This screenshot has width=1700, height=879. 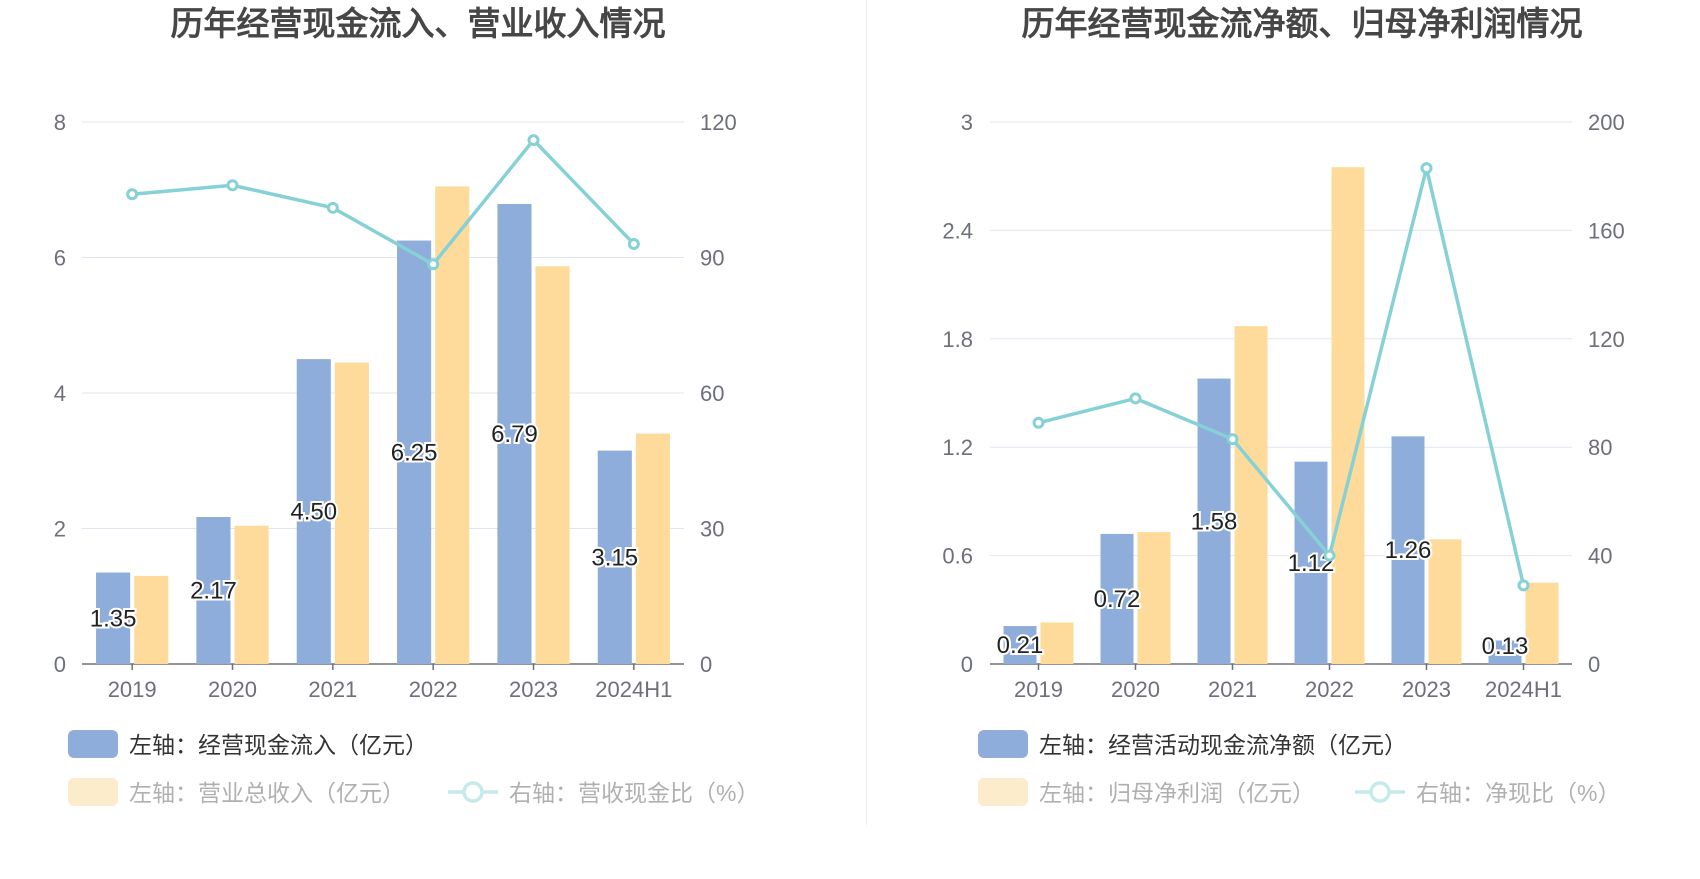 I want to click on bar-data-label: 4.50, so click(x=313, y=512).